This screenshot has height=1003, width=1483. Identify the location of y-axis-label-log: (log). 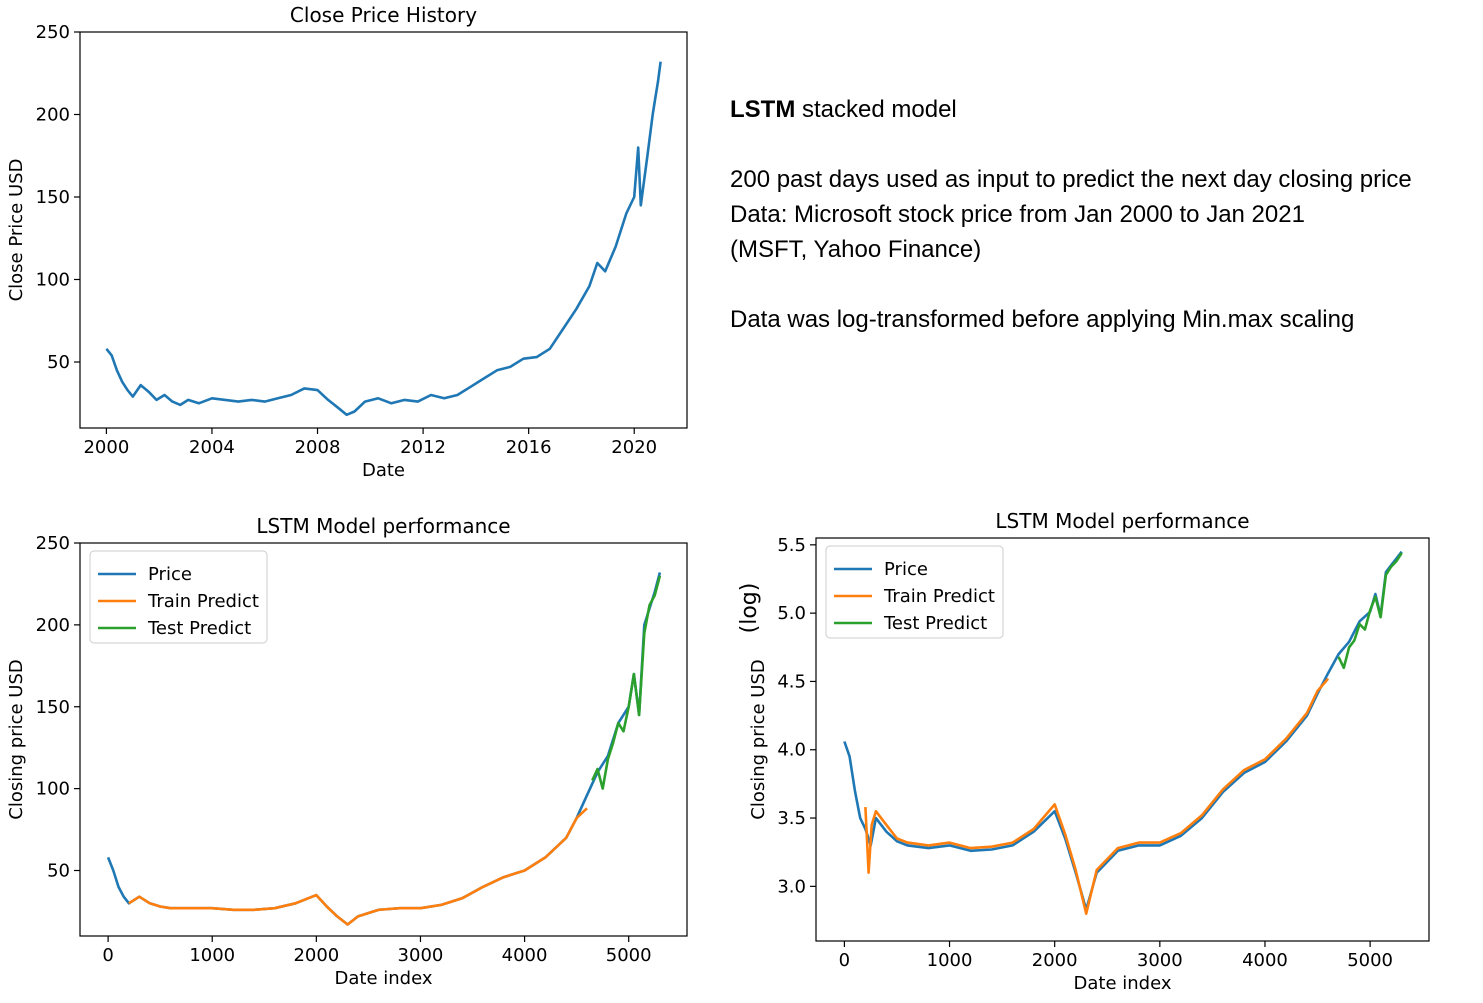
(749, 608).